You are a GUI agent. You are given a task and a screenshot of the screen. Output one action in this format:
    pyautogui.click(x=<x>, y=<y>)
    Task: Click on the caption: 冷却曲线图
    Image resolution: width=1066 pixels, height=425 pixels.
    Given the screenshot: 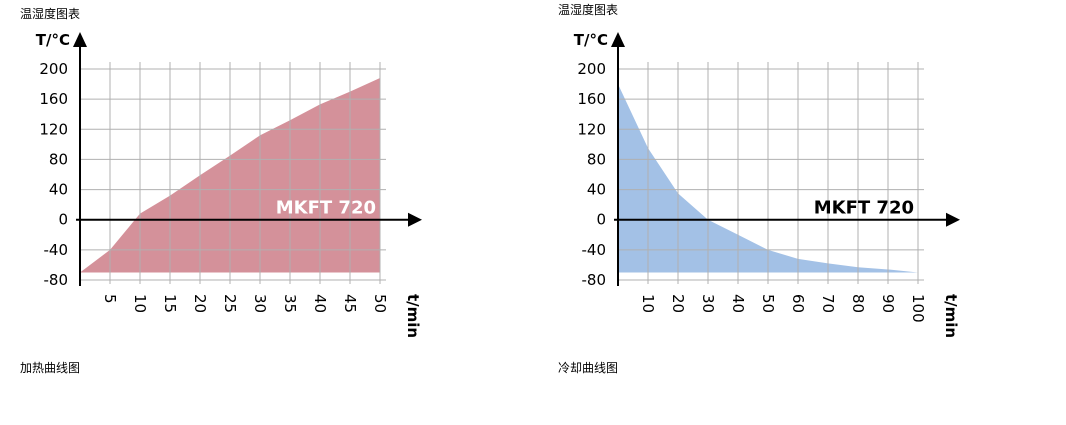 What is the action you would take?
    pyautogui.click(x=588, y=368)
    